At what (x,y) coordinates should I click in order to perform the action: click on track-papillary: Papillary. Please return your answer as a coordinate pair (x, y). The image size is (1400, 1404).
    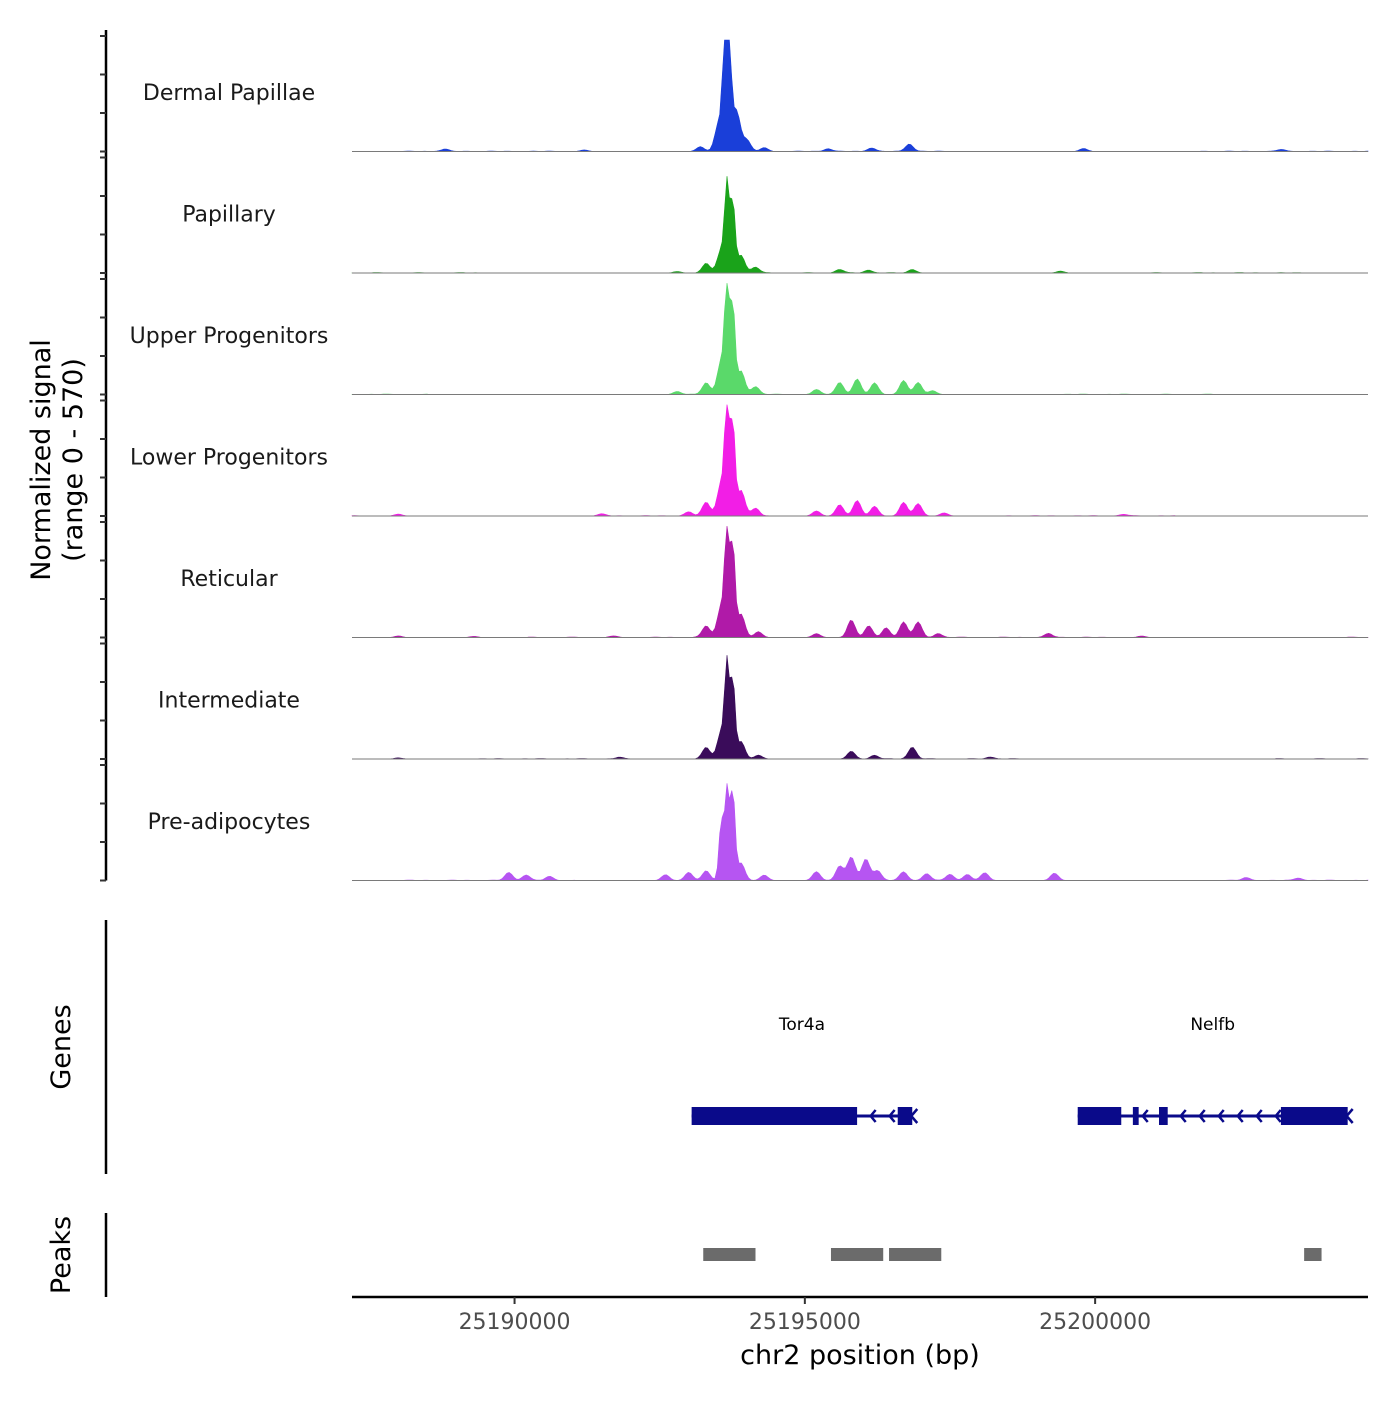
    Looking at the image, I should click on (775, 225).